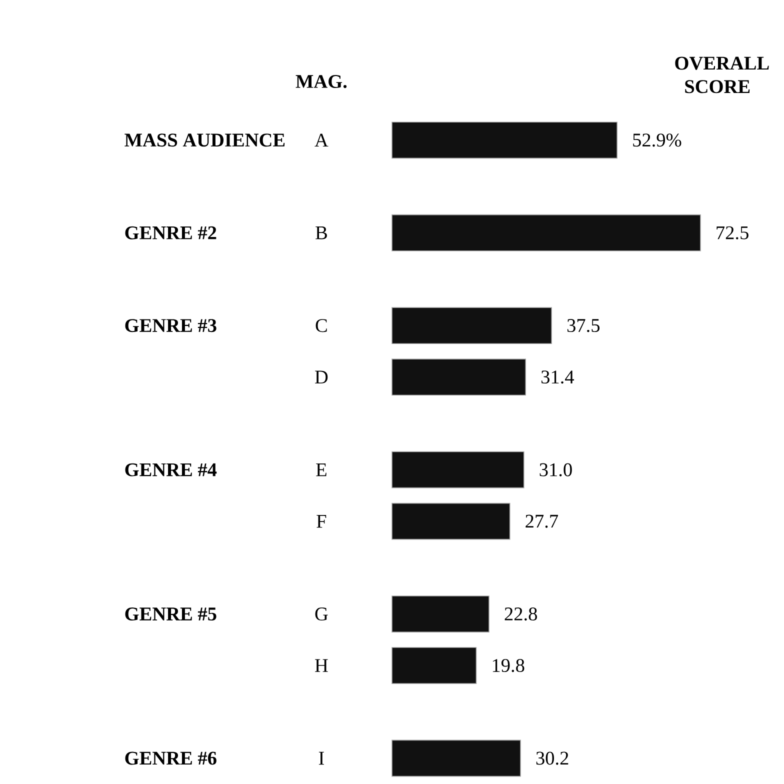 This screenshot has height=784, width=784. I want to click on data-label: 19.8, so click(508, 665).